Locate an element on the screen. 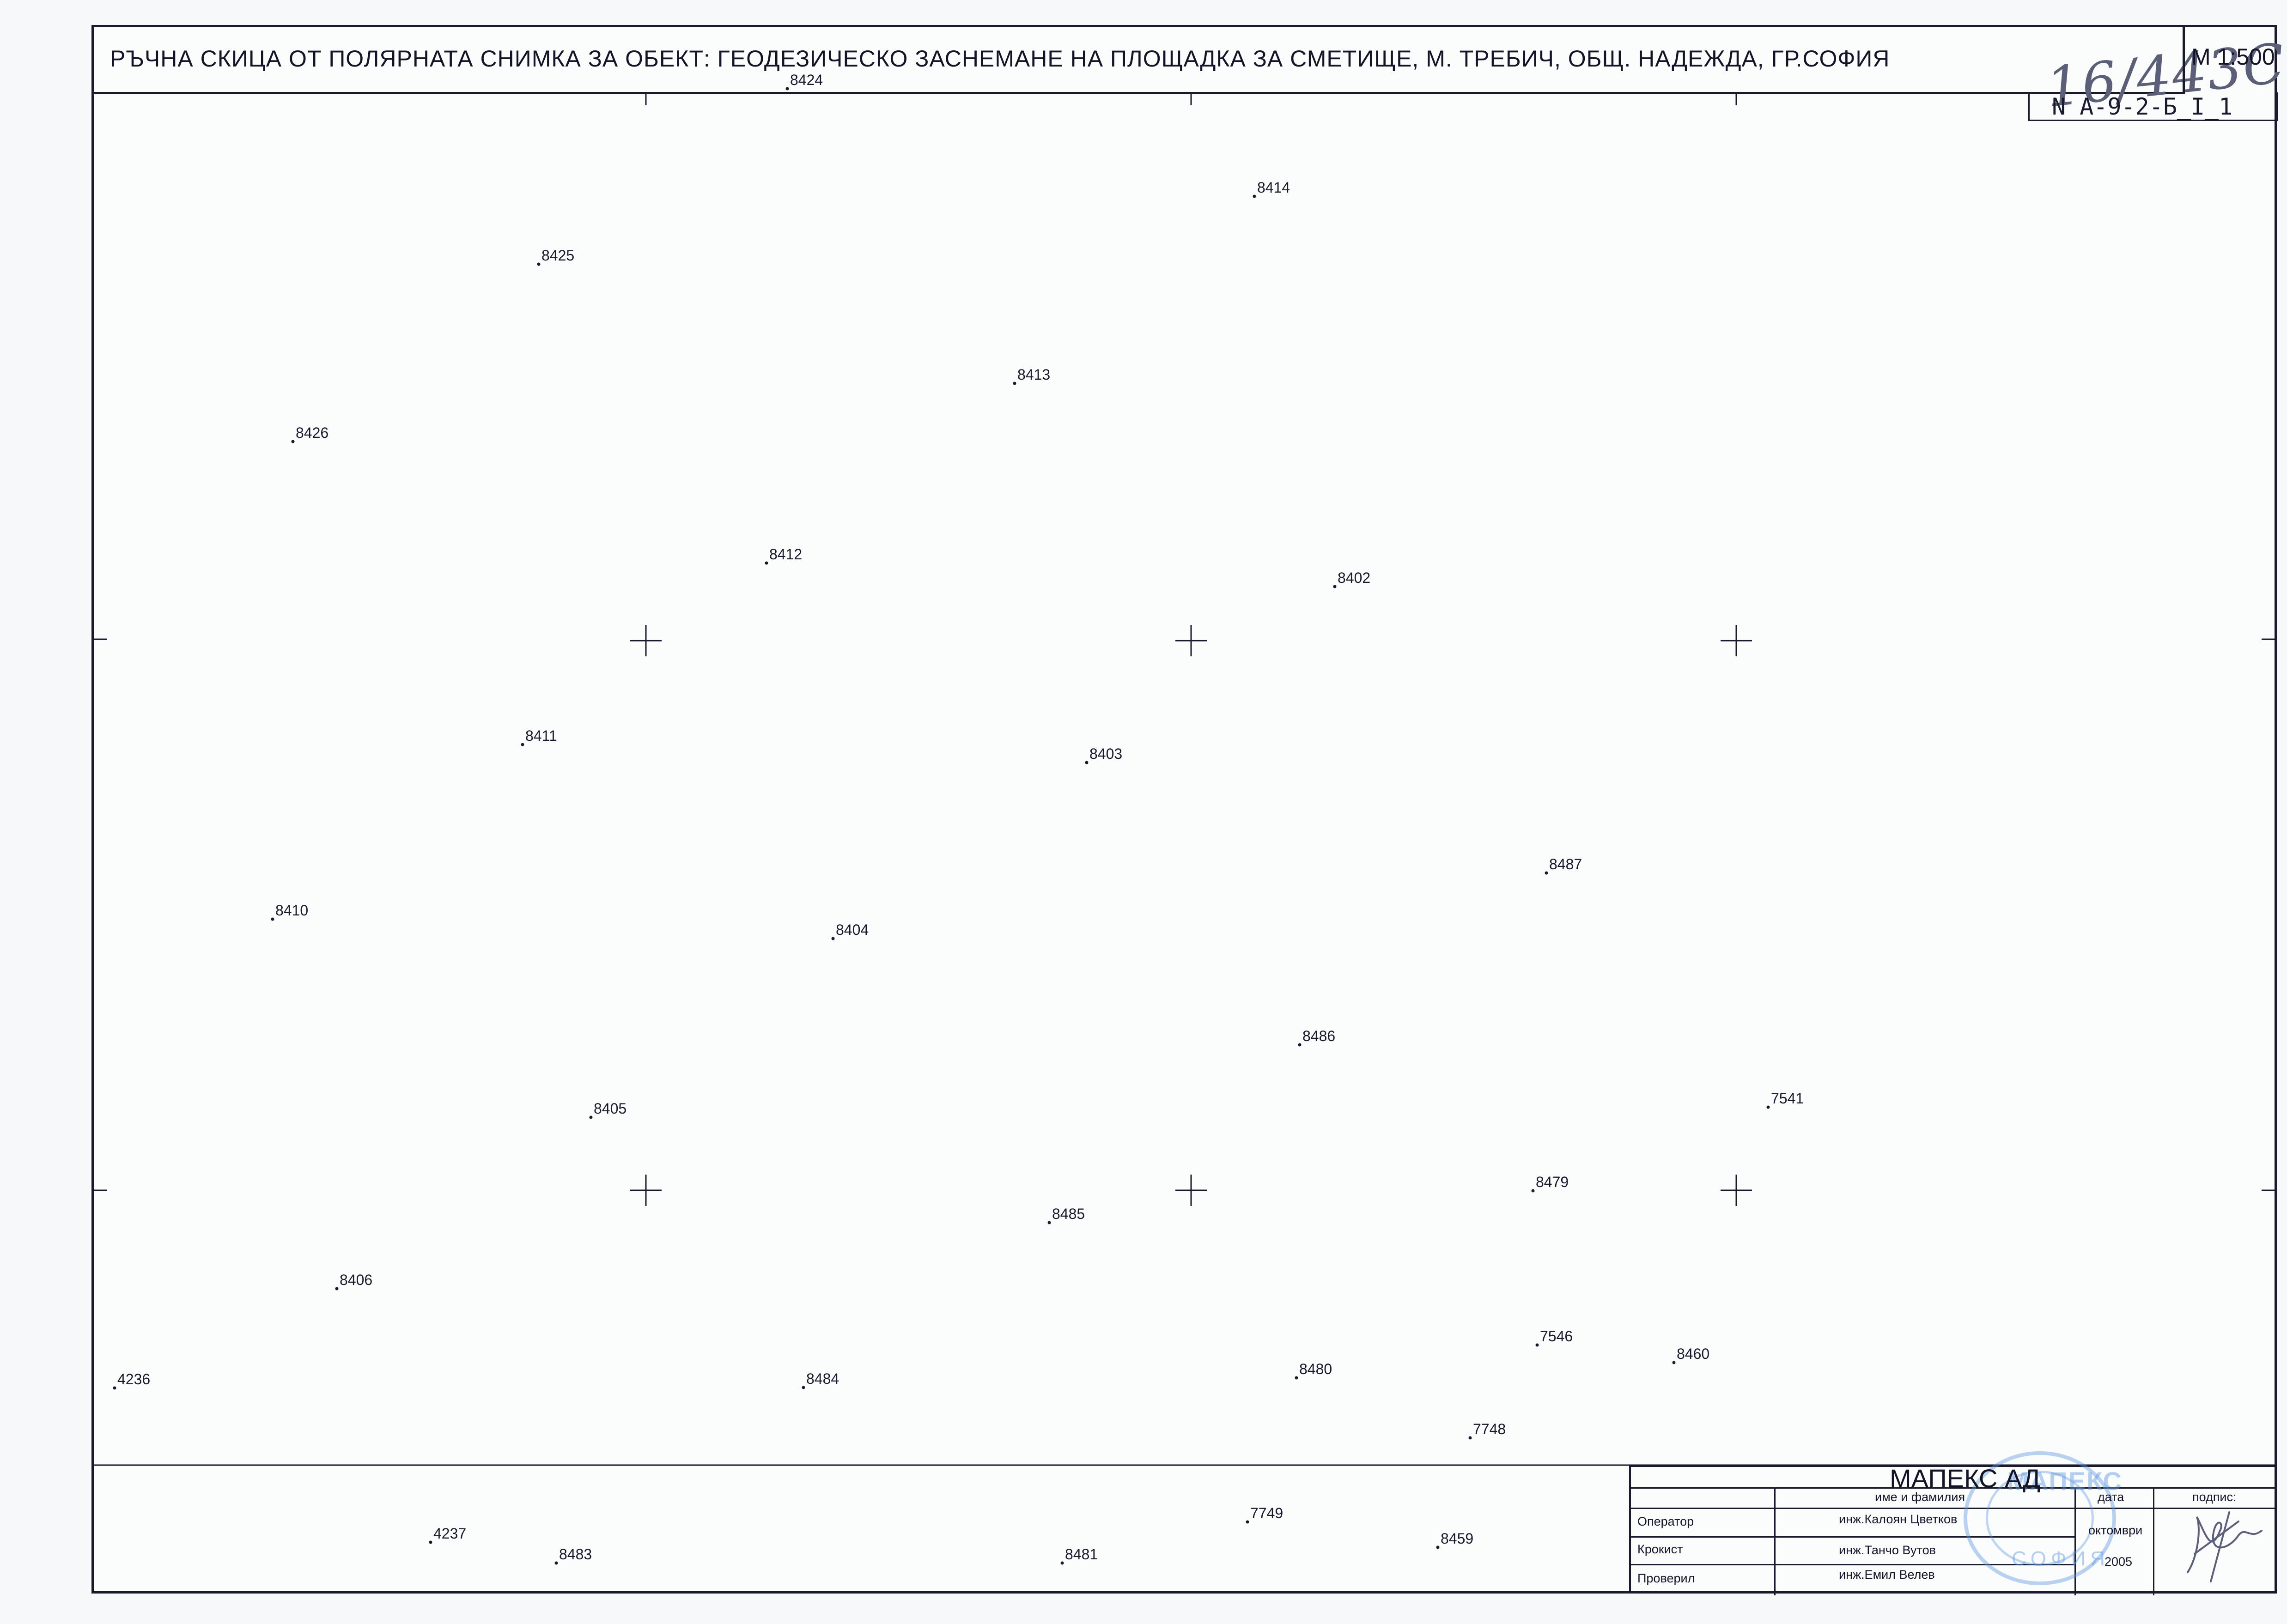 The image size is (2287, 1624). role-label: Проверил is located at coordinates (1666, 1578).